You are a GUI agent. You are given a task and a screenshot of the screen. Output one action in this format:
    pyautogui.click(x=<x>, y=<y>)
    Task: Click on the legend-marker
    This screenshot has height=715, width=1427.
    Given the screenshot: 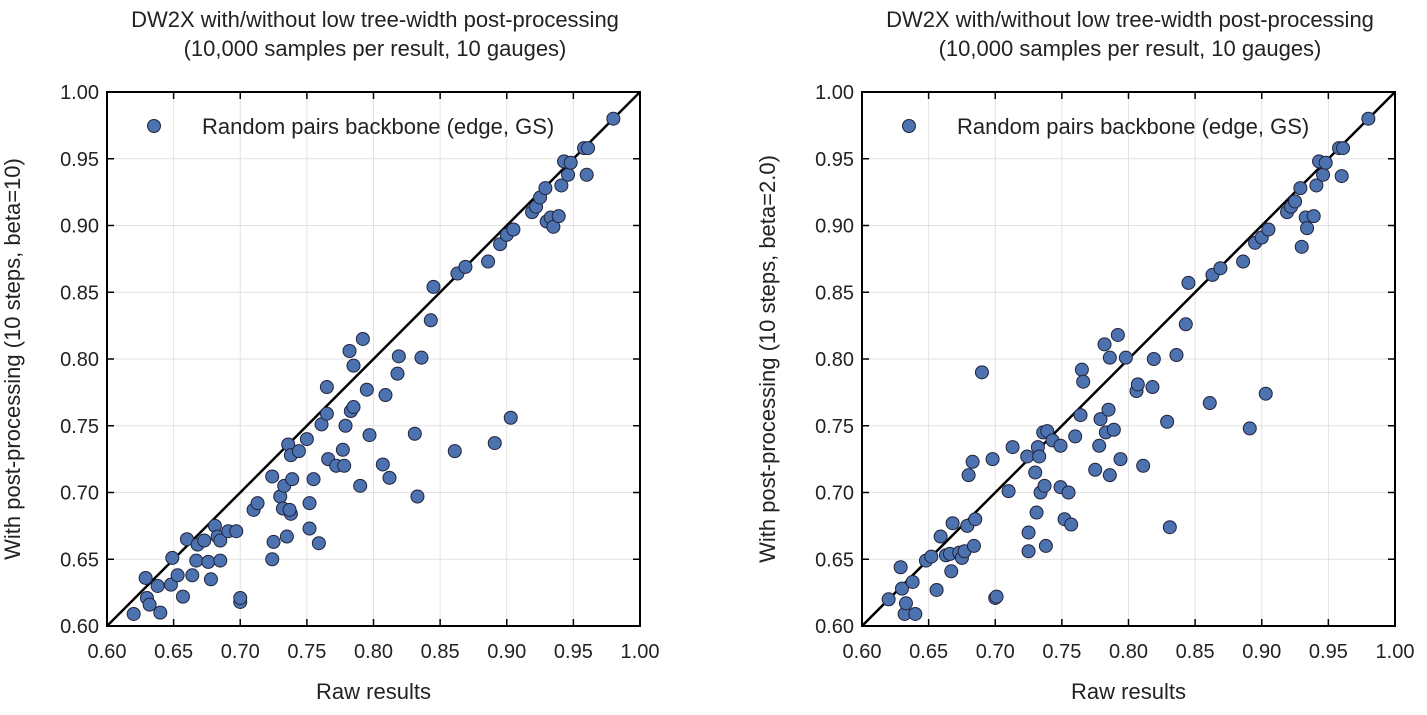 What is the action you would take?
    pyautogui.click(x=909, y=126)
    